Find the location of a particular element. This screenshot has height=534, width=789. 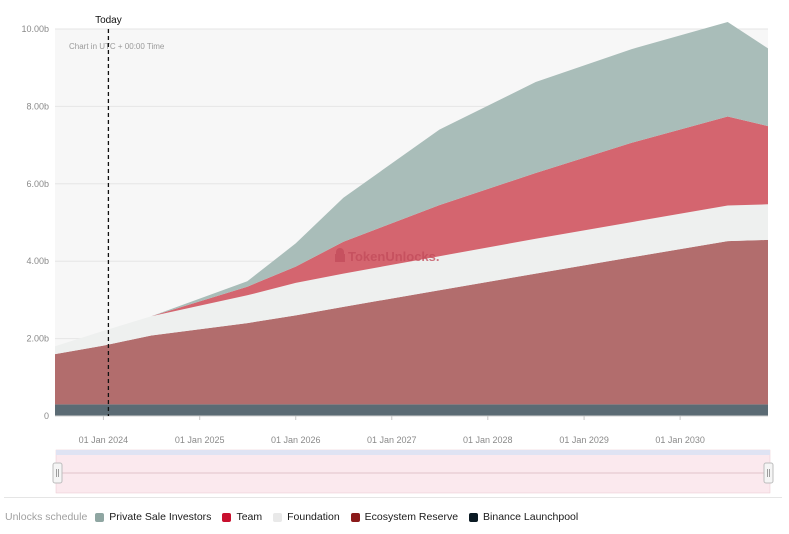

legend-label: Team is located at coordinates (249, 517).